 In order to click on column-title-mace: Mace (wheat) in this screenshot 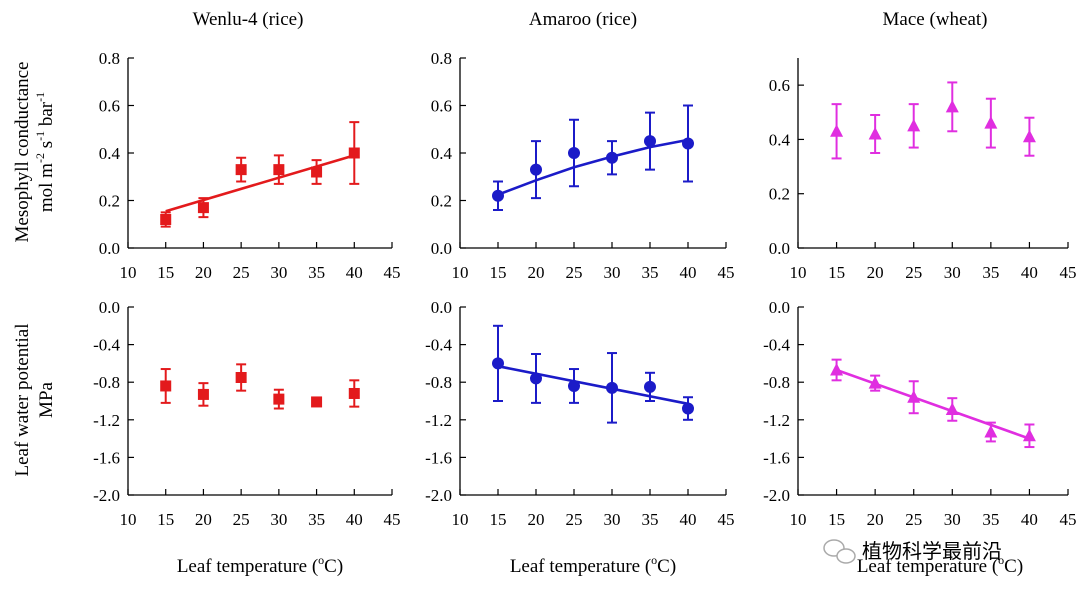, I will do `click(935, 19)`.